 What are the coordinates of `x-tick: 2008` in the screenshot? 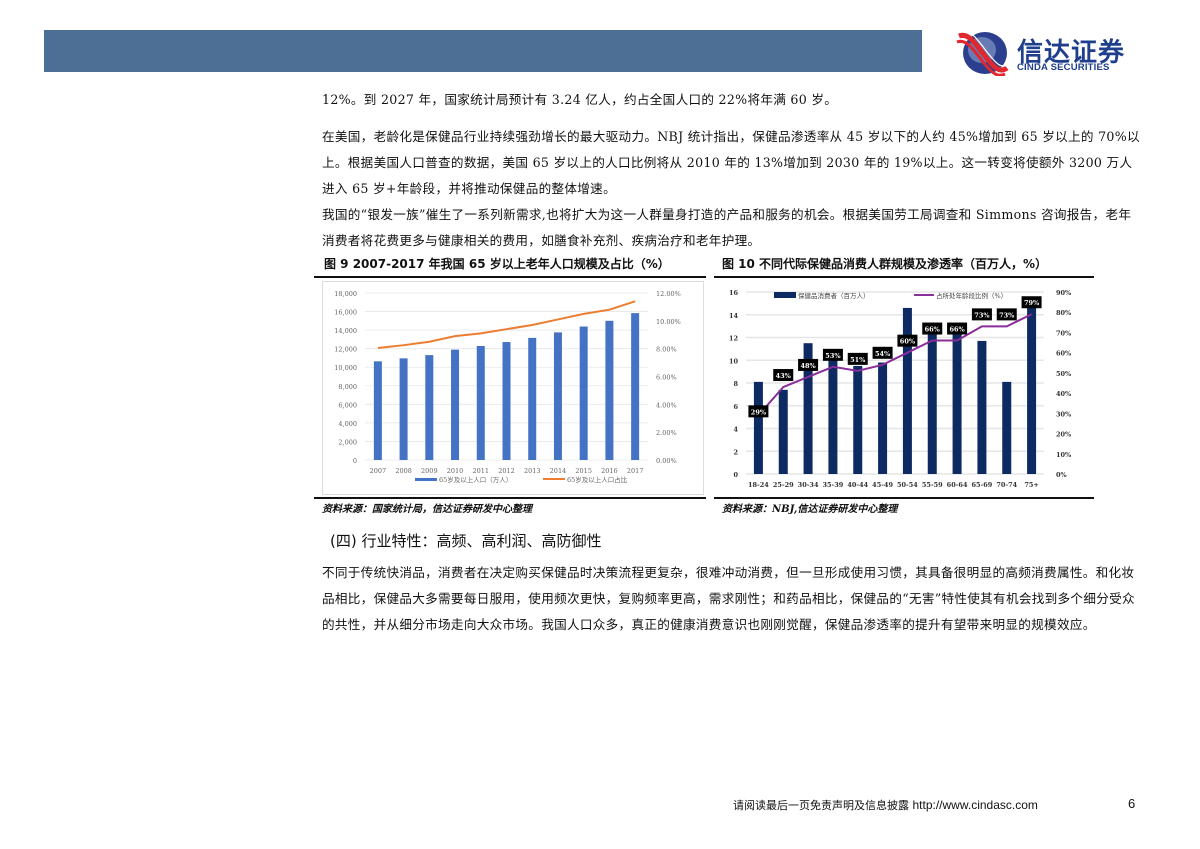 It's located at (403, 471).